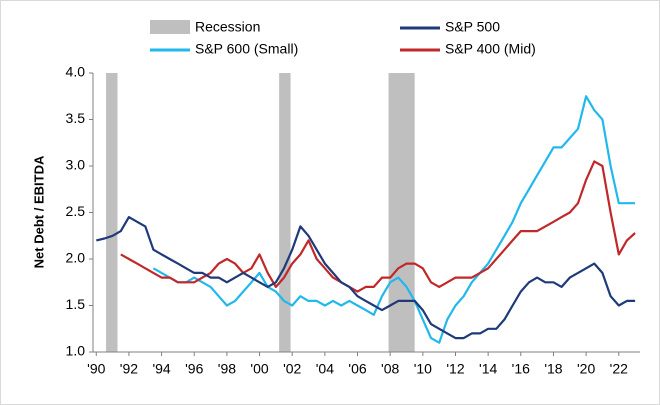 This screenshot has height=405, width=660. I want to click on y-tick-label: 4.0, so click(76, 72).